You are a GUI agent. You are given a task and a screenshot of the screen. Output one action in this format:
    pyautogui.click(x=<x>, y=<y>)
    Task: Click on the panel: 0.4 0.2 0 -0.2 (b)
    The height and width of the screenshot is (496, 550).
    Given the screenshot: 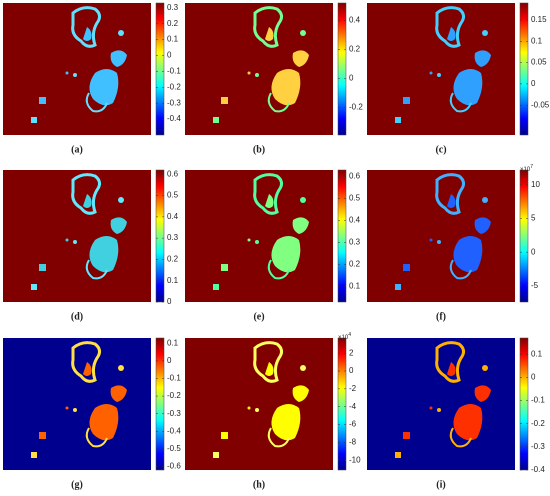 What is the action you would take?
    pyautogui.click(x=274, y=78)
    